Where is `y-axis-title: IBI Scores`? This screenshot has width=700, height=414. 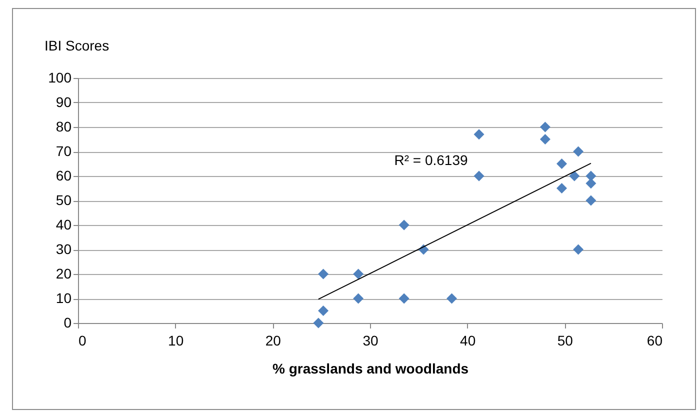
y-axis-title: IBI Scores is located at coordinates (77, 46).